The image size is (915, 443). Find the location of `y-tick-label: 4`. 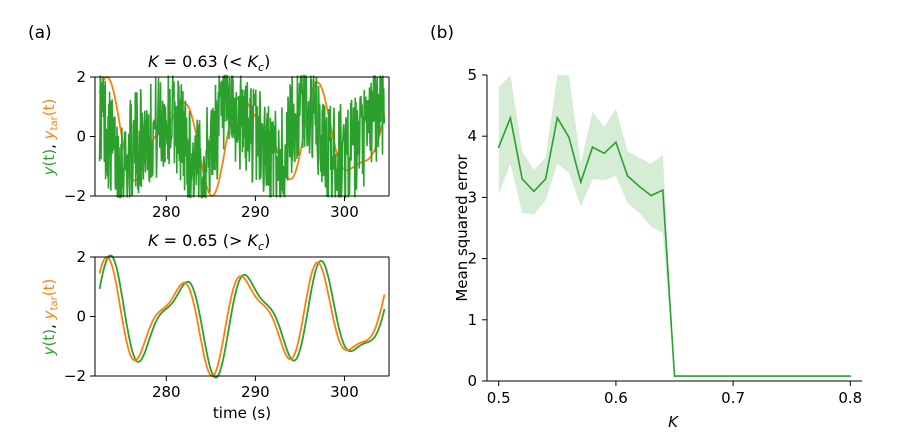

y-tick-label: 4 is located at coordinates (472, 136).